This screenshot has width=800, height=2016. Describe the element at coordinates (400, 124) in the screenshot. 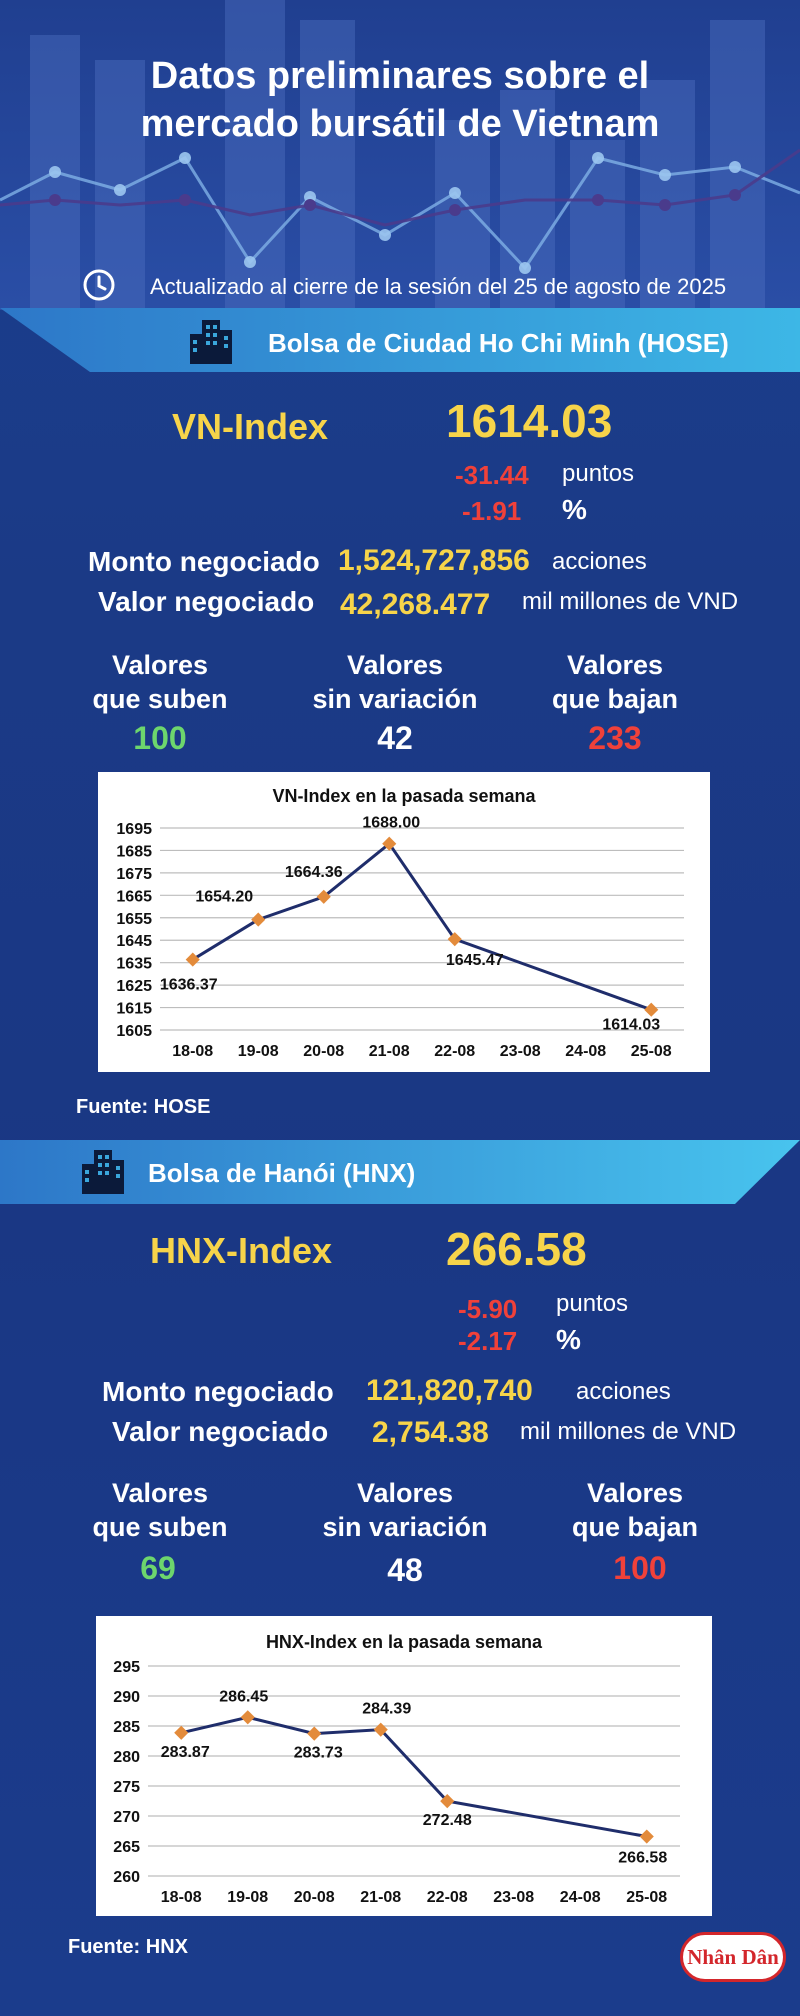

I see `title-line-2: mercado bursátil de Vietnam` at that location.